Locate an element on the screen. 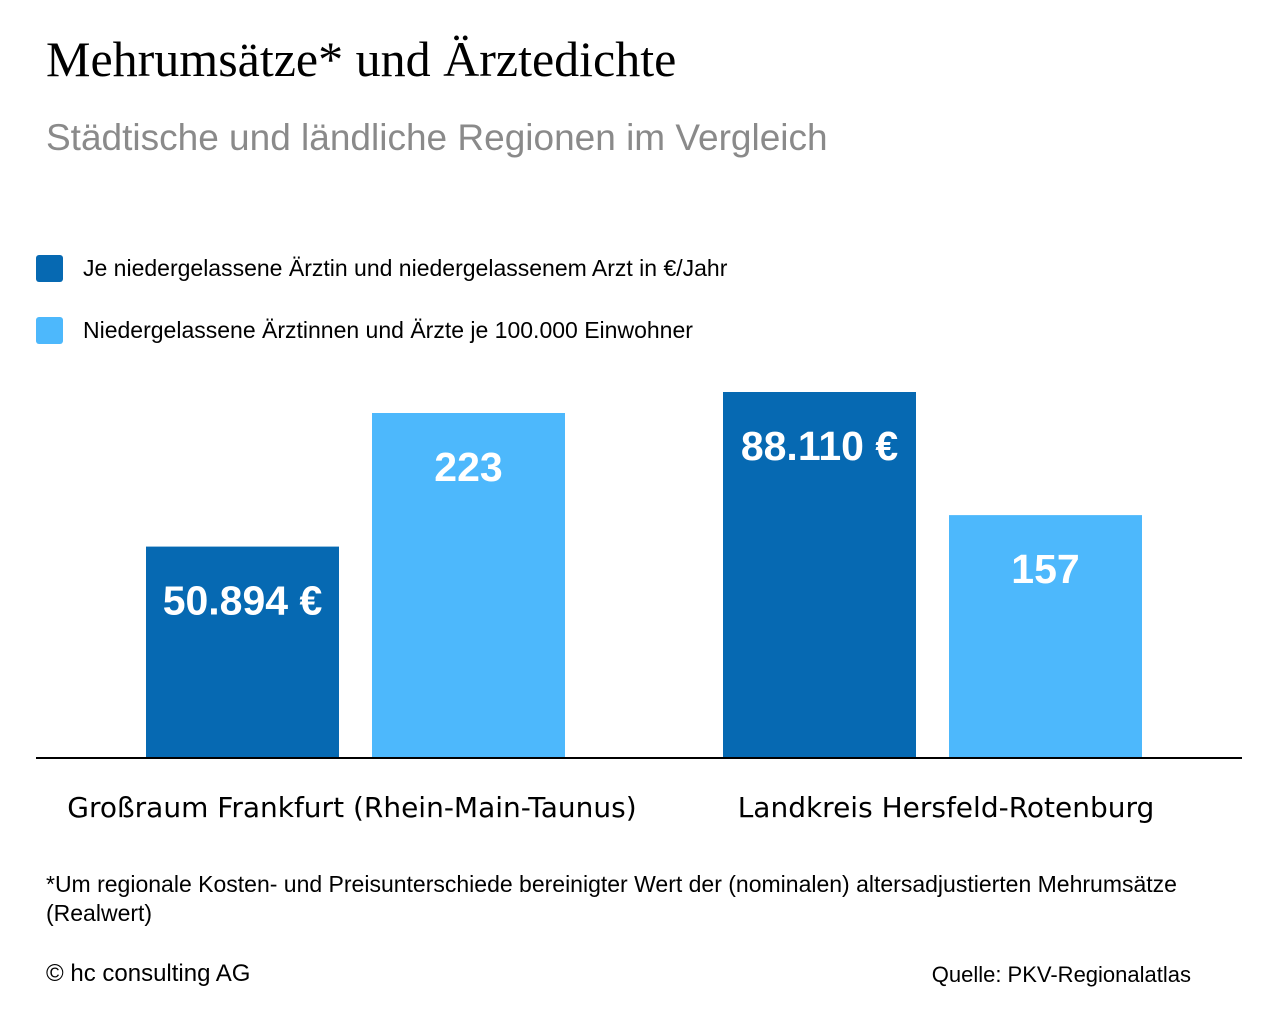 The width and height of the screenshot is (1266, 1030). legend-swatch-revenue is located at coordinates (49, 268).